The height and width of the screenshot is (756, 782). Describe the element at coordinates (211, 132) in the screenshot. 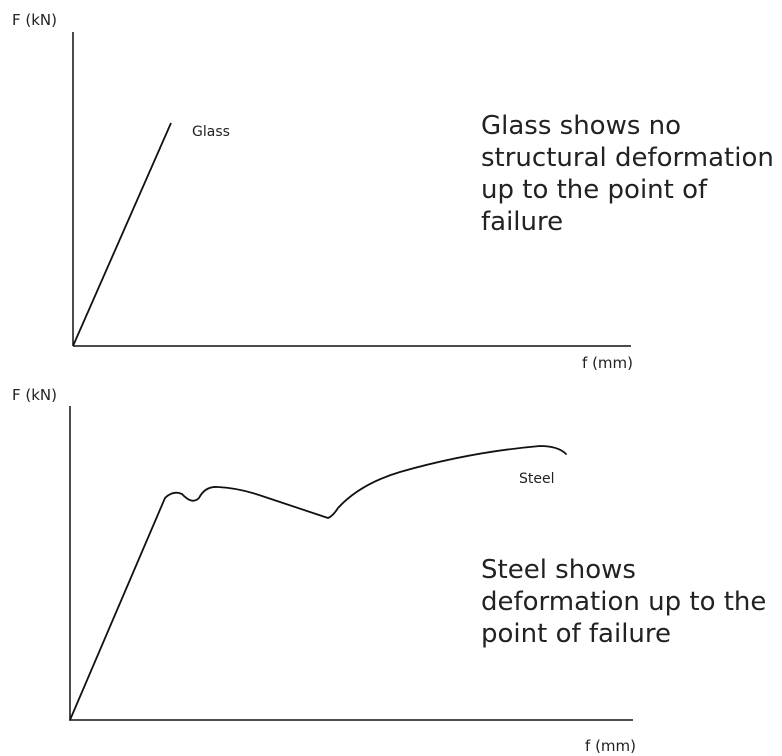

I see `glass-curve-label: Glass` at that location.